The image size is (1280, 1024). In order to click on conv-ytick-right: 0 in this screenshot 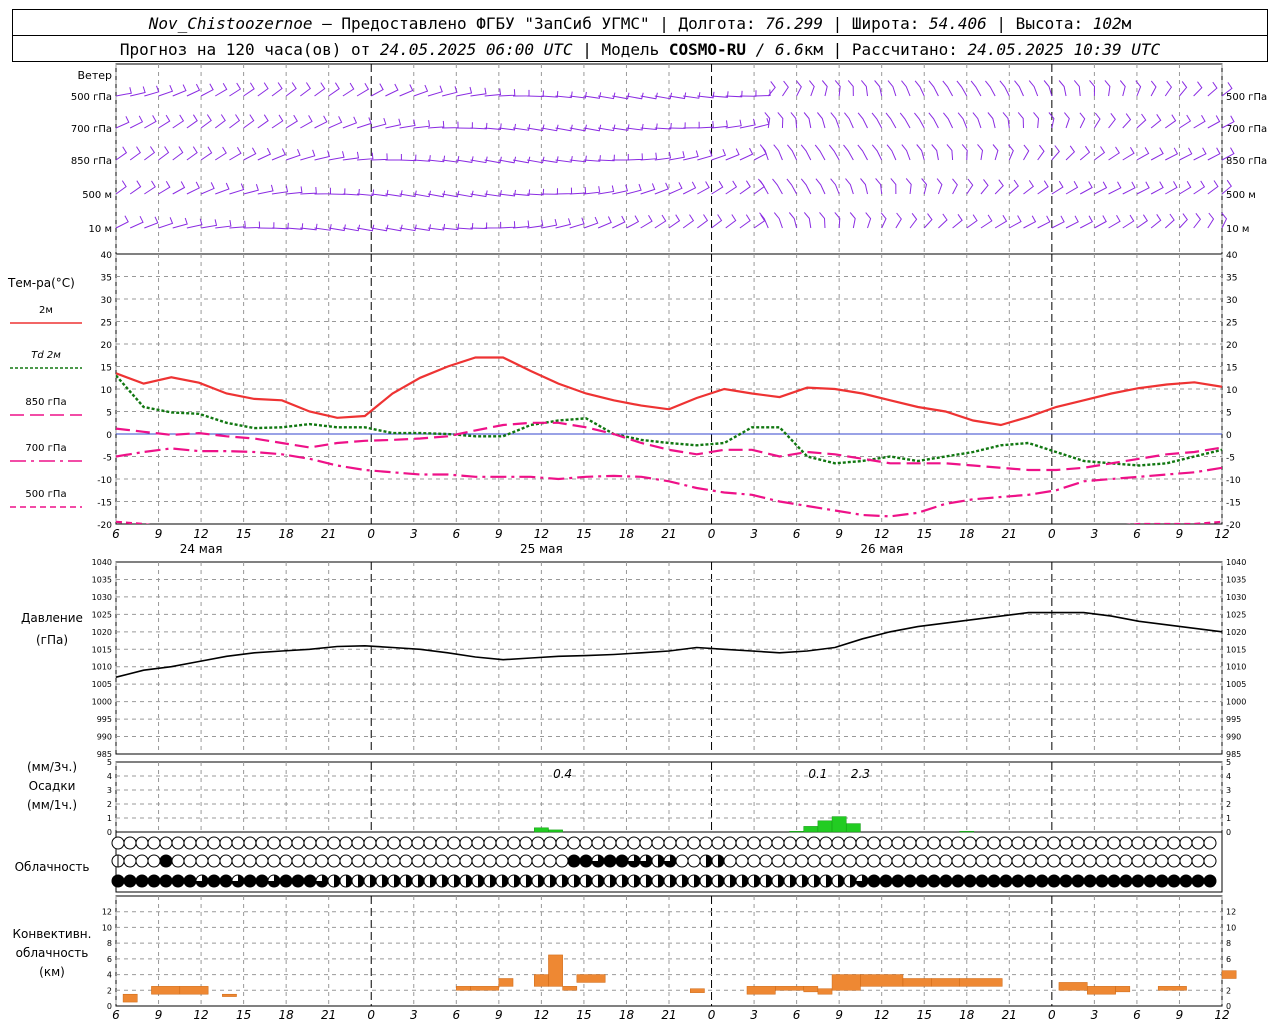, I will do `click(1228, 1006)`.